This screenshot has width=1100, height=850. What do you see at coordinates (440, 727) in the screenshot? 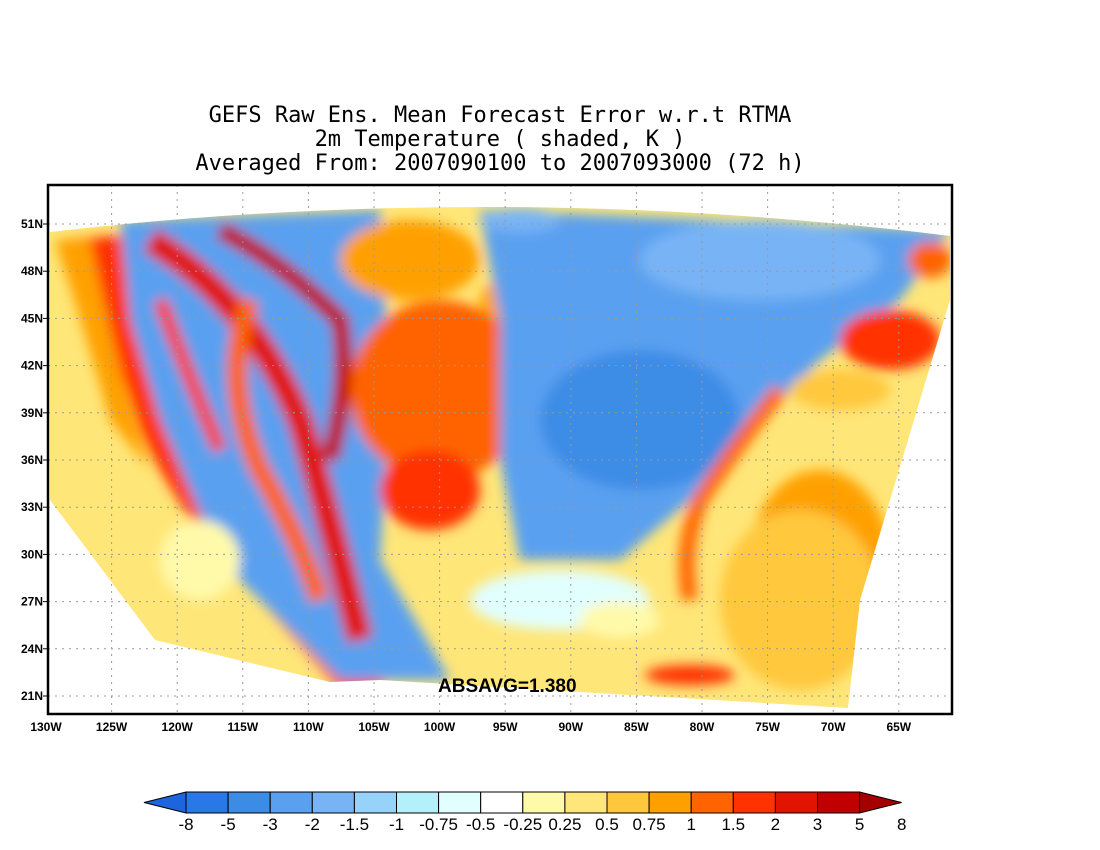
I see `lon-label: 100W` at bounding box center [440, 727].